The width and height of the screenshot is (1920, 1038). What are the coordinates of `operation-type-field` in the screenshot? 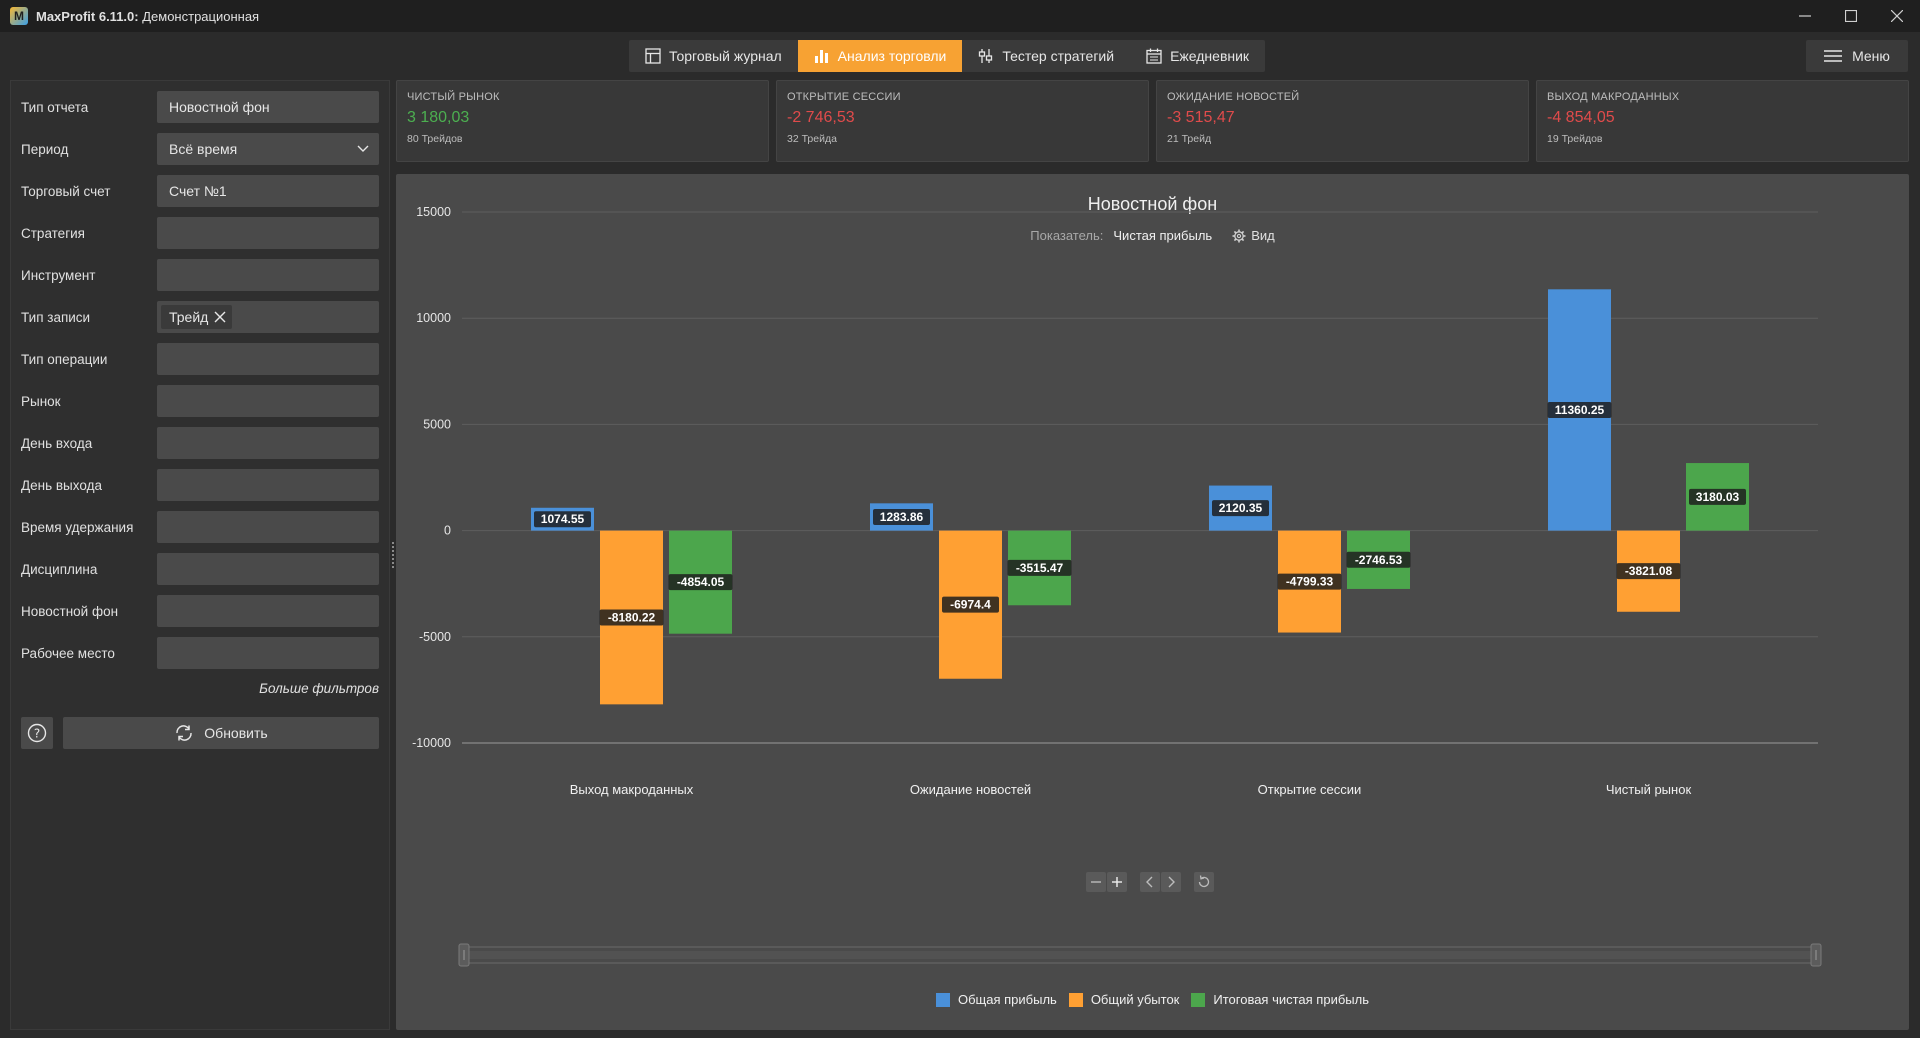 It's located at (268, 359).